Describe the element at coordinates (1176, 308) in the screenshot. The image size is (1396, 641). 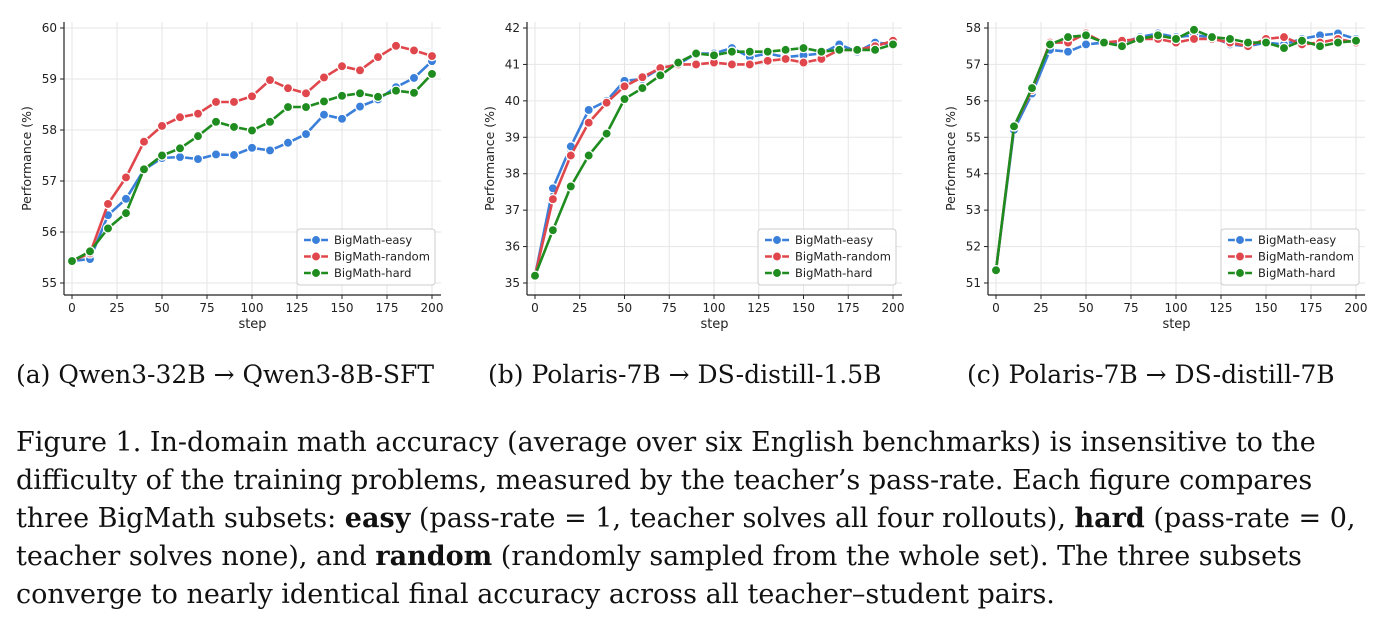
I see `x-tick-label: 100` at that location.